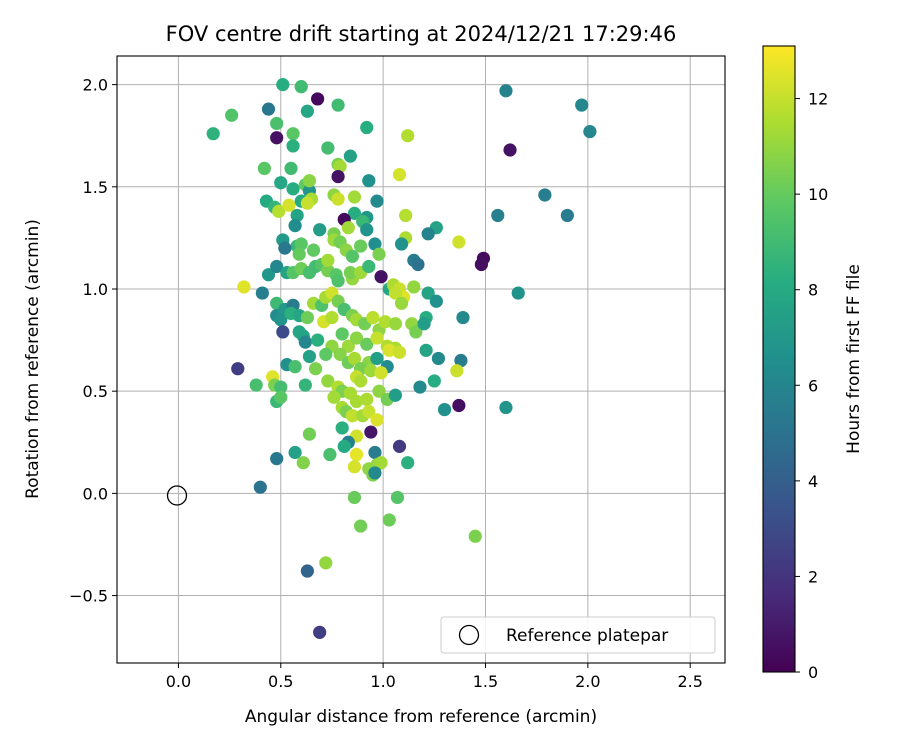 Image resolution: width=900 pixels, height=750 pixels. I want to click on colorbar-tick-label: 8, so click(813, 290).